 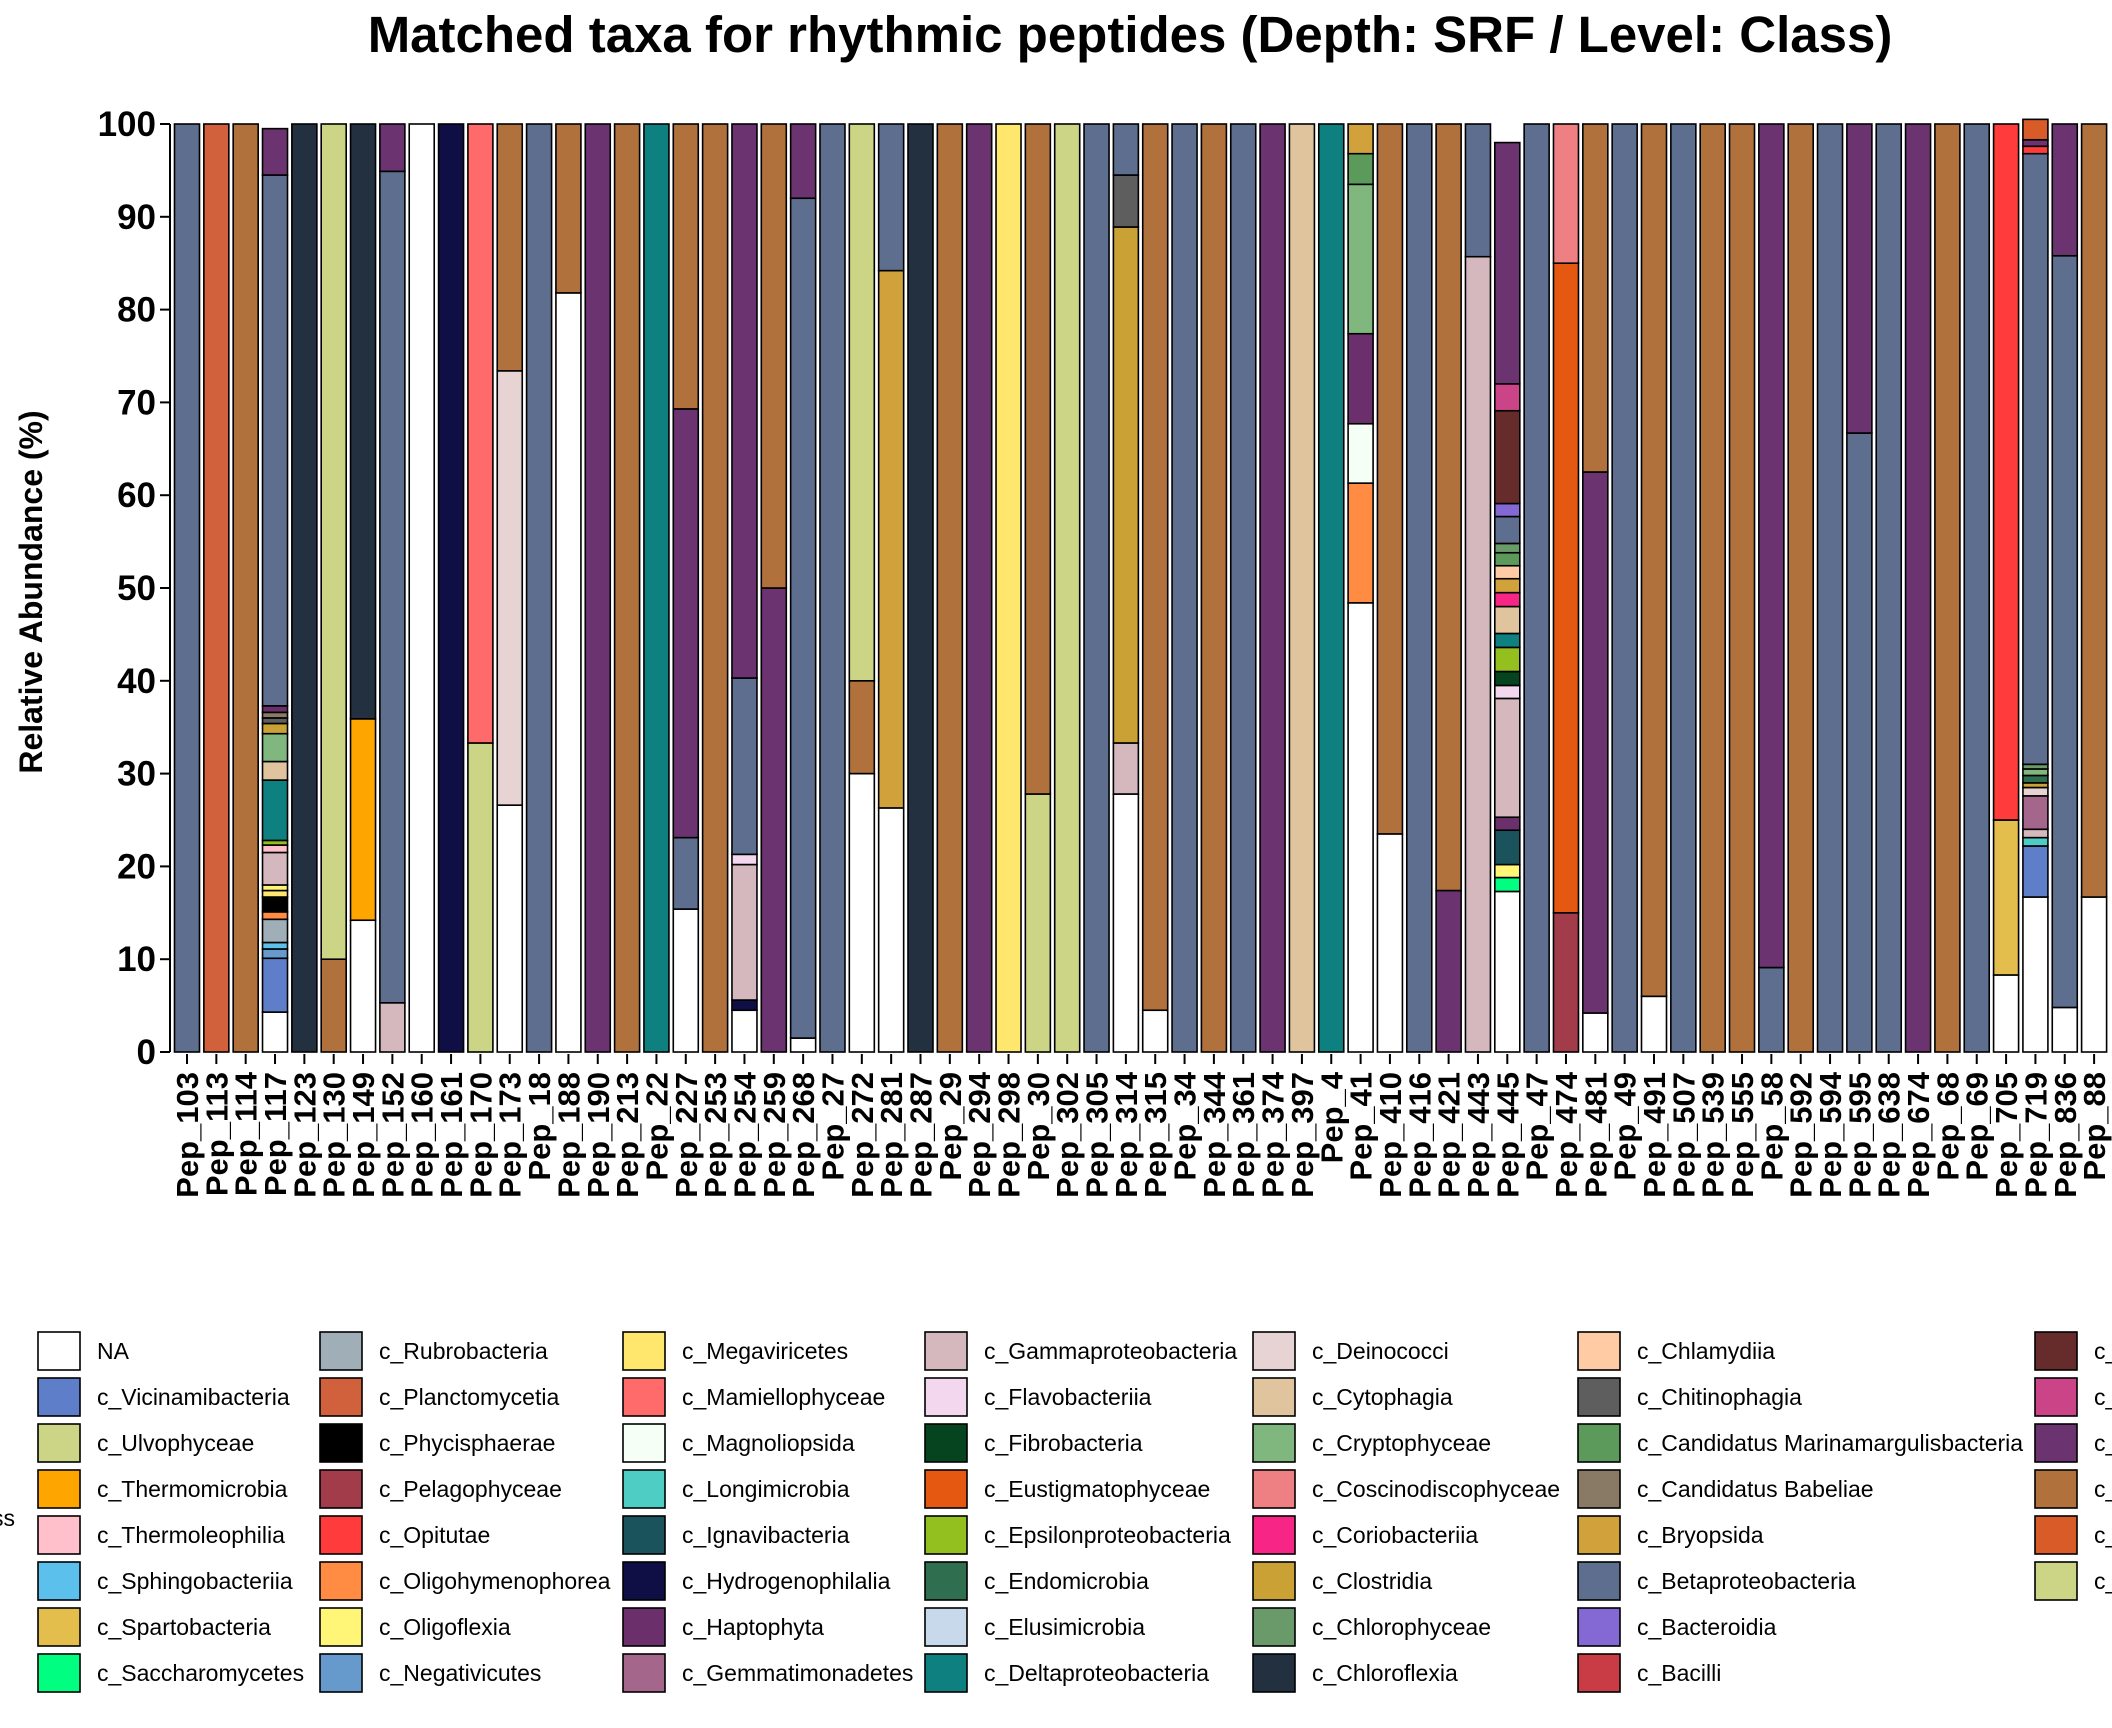 What do you see at coordinates (1155, 1135) in the screenshot?
I see `x-tick-label: Pep_315` at bounding box center [1155, 1135].